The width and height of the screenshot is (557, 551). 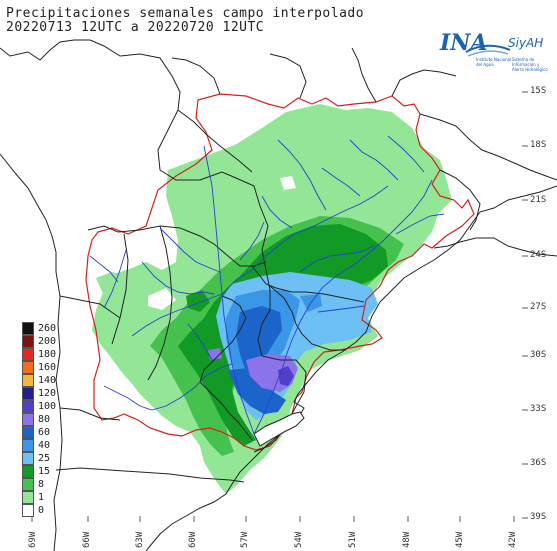 I want to click on legend-item: 1, so click(x=52, y=498).